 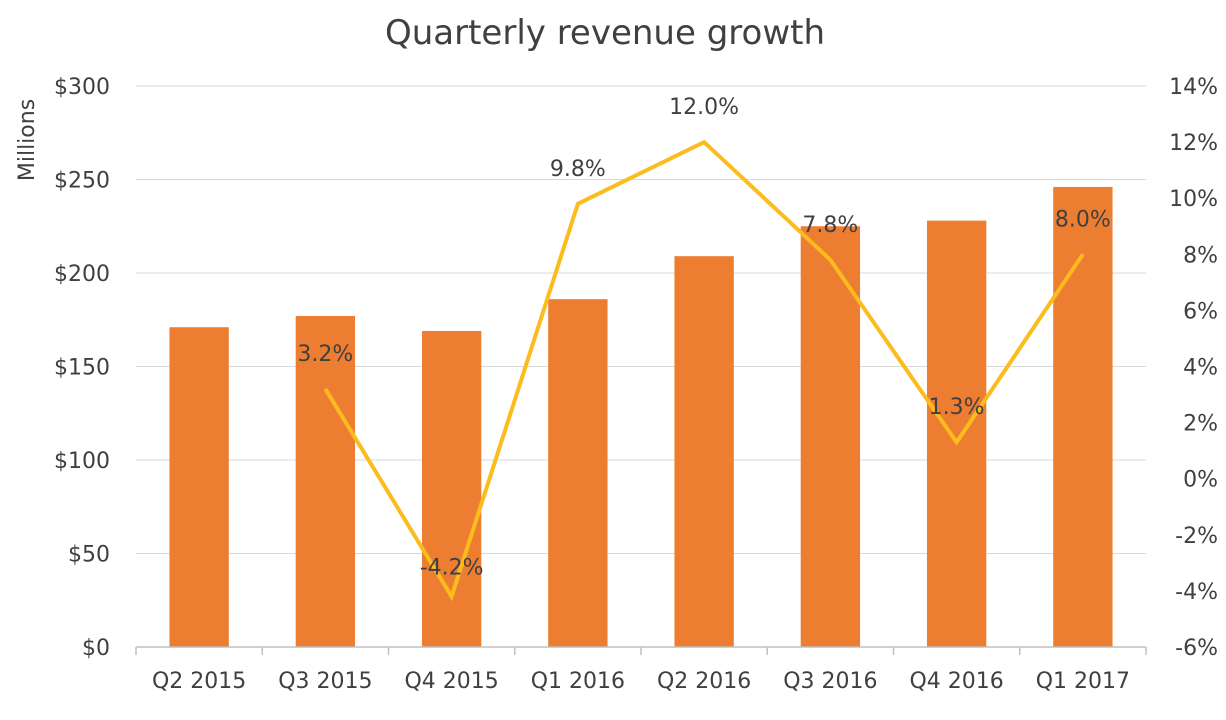 I want to click on y-right-tick-label: 2%, so click(x=1200, y=424).